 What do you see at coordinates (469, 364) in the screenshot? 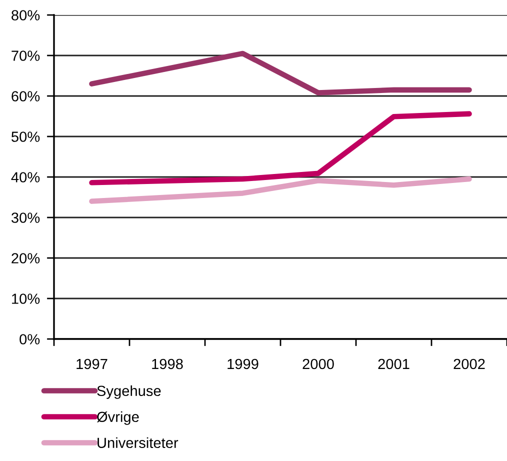
I see `x-tick-label: 2002` at bounding box center [469, 364].